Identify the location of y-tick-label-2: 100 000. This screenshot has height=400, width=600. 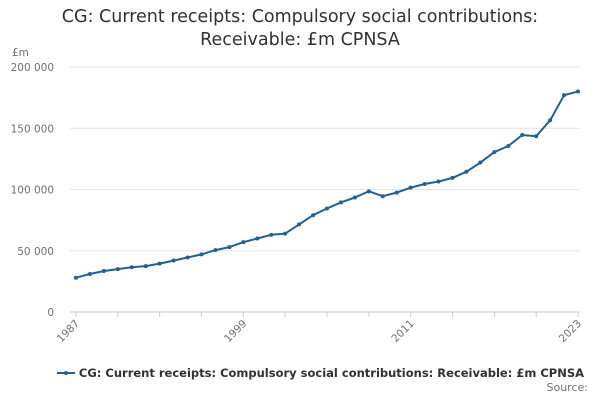
(32, 191).